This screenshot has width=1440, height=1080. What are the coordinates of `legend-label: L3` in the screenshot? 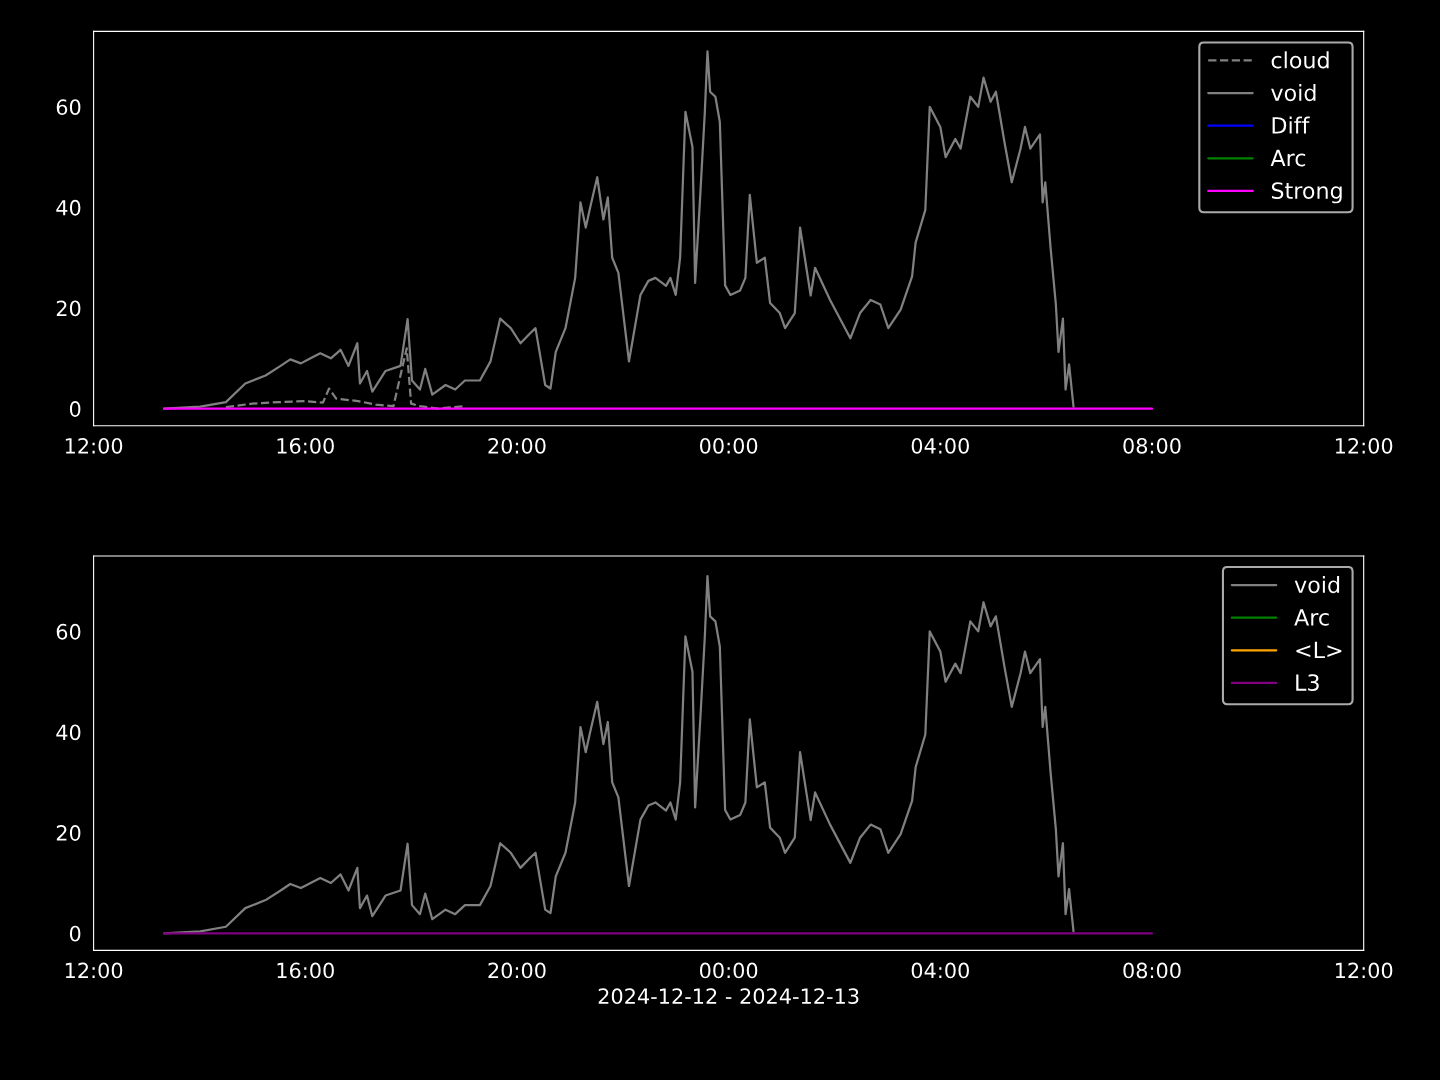 It's located at (1307, 682).